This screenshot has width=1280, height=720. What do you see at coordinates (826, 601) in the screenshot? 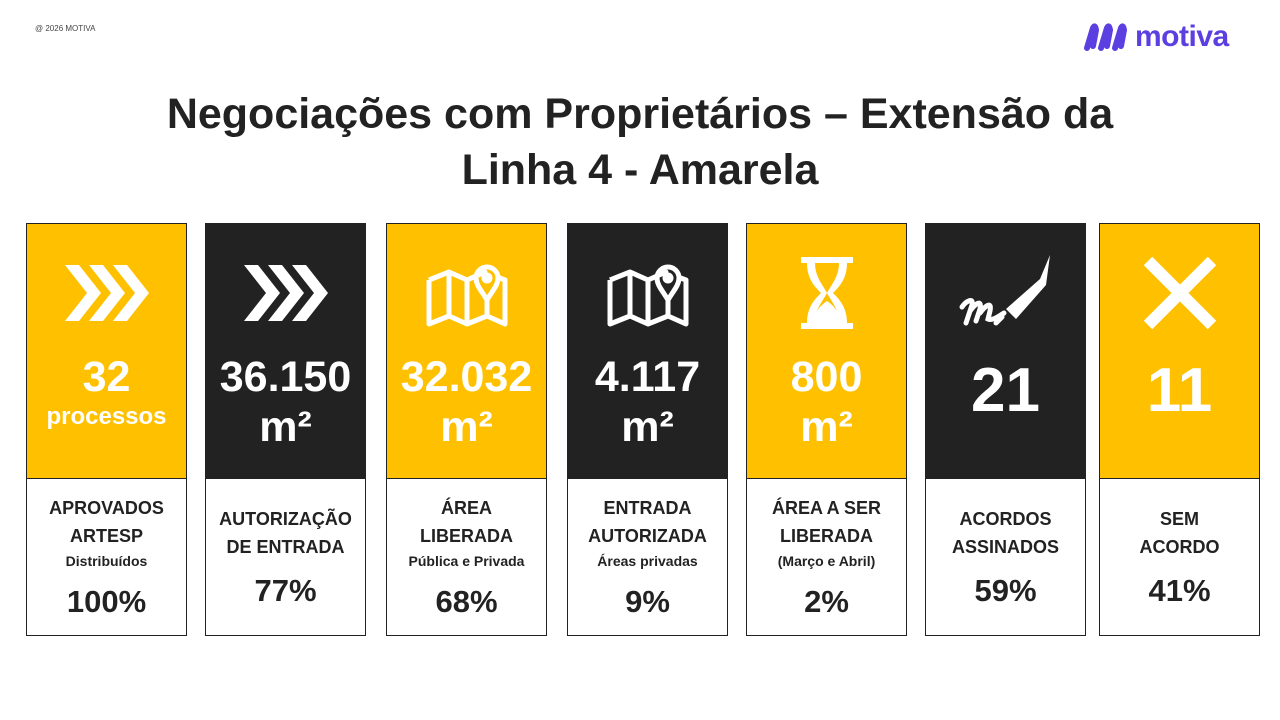
I see `kpi-percent: 2%` at bounding box center [826, 601].